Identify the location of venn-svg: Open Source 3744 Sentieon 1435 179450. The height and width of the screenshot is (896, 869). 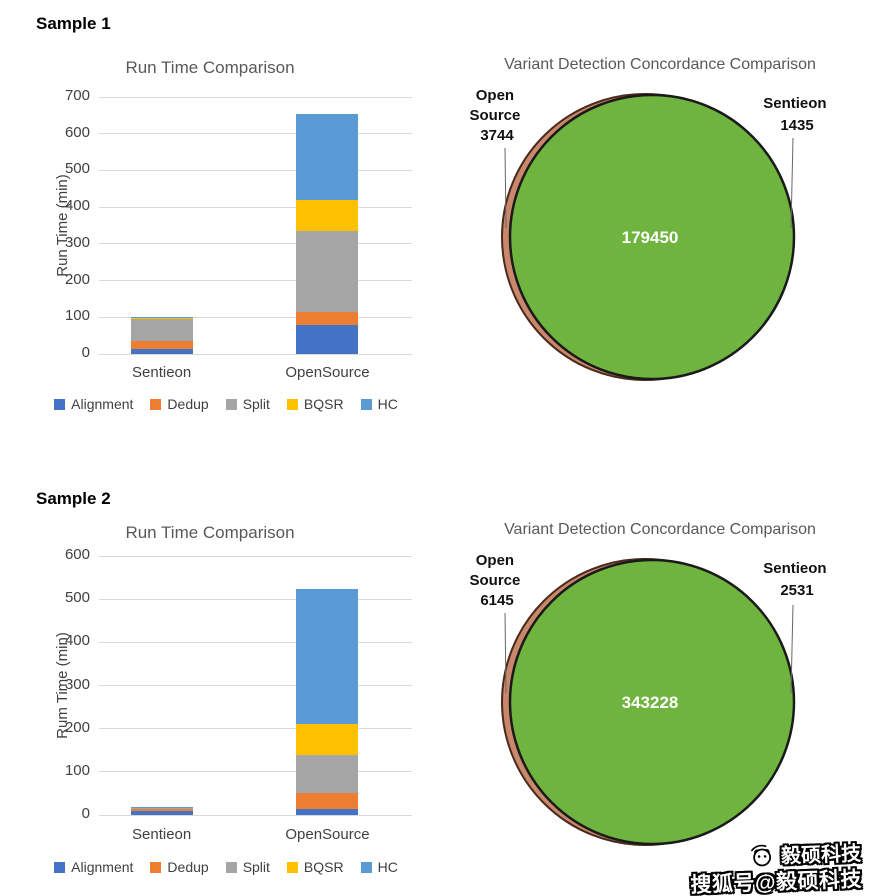
(648, 234).